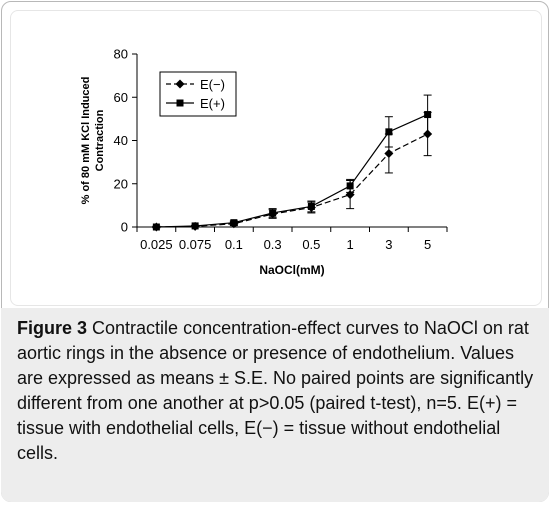 The image size is (552, 505). Describe the element at coordinates (234, 244) in the screenshot. I see `x-tick-label: 0.1` at that location.